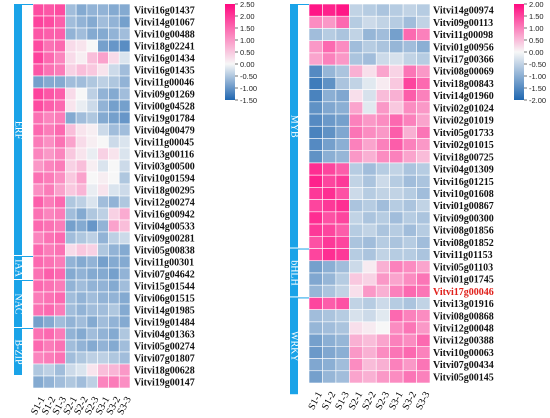 This screenshot has height=418, width=550. Describe the element at coordinates (164, 131) in the screenshot. I see `gene-label: Vitvi04g00479` at that location.